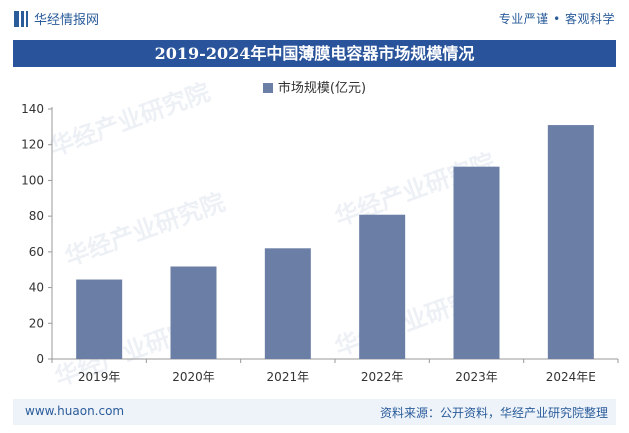  Describe the element at coordinates (21, 18) in the screenshot. I see `logo-icon` at that location.